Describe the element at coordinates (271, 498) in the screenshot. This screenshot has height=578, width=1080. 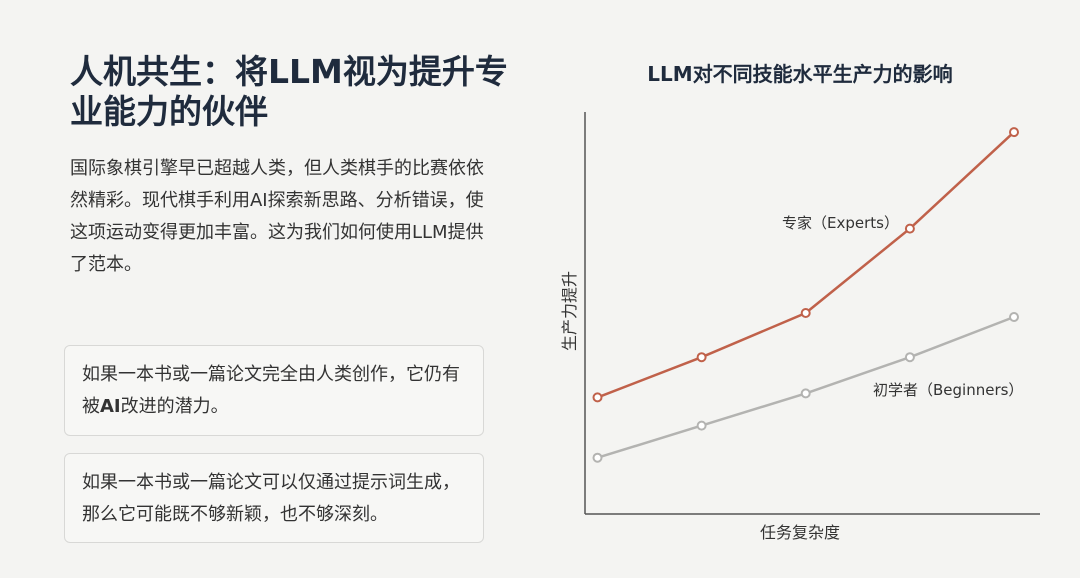
I see `quote-text: 如果一本书或一篇论文可以仅通过提示词生成，那么它可能既不够新颖，也不够深刻。` at that location.